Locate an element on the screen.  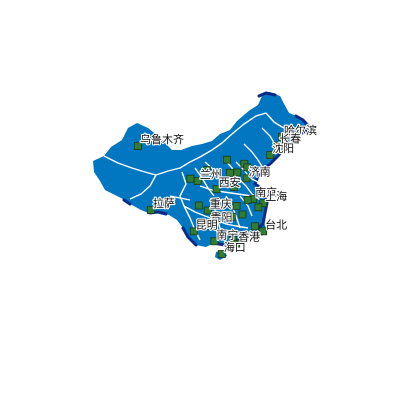
city-label-shenyang: 沈阳 is located at coordinates (283, 148).